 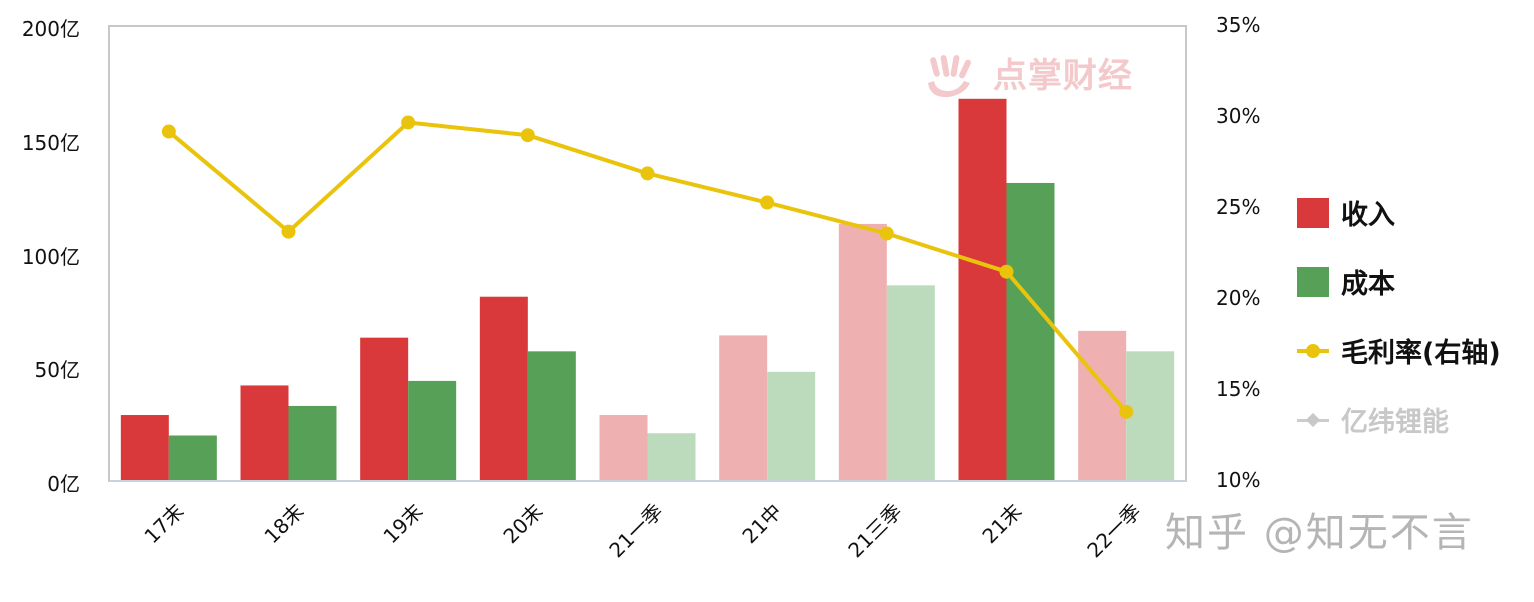 I want to click on right-axis-tick: 35%, so click(x=1238, y=25).